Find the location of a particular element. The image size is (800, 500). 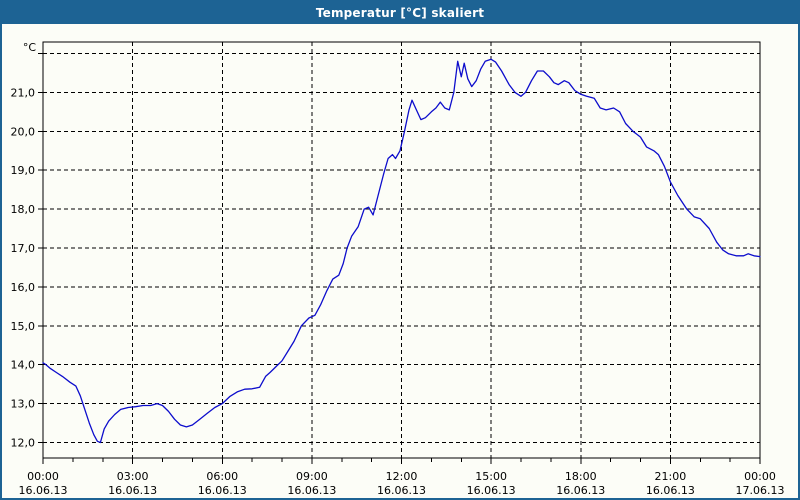

y-tick-label: 13,0 is located at coordinates (23, 404).